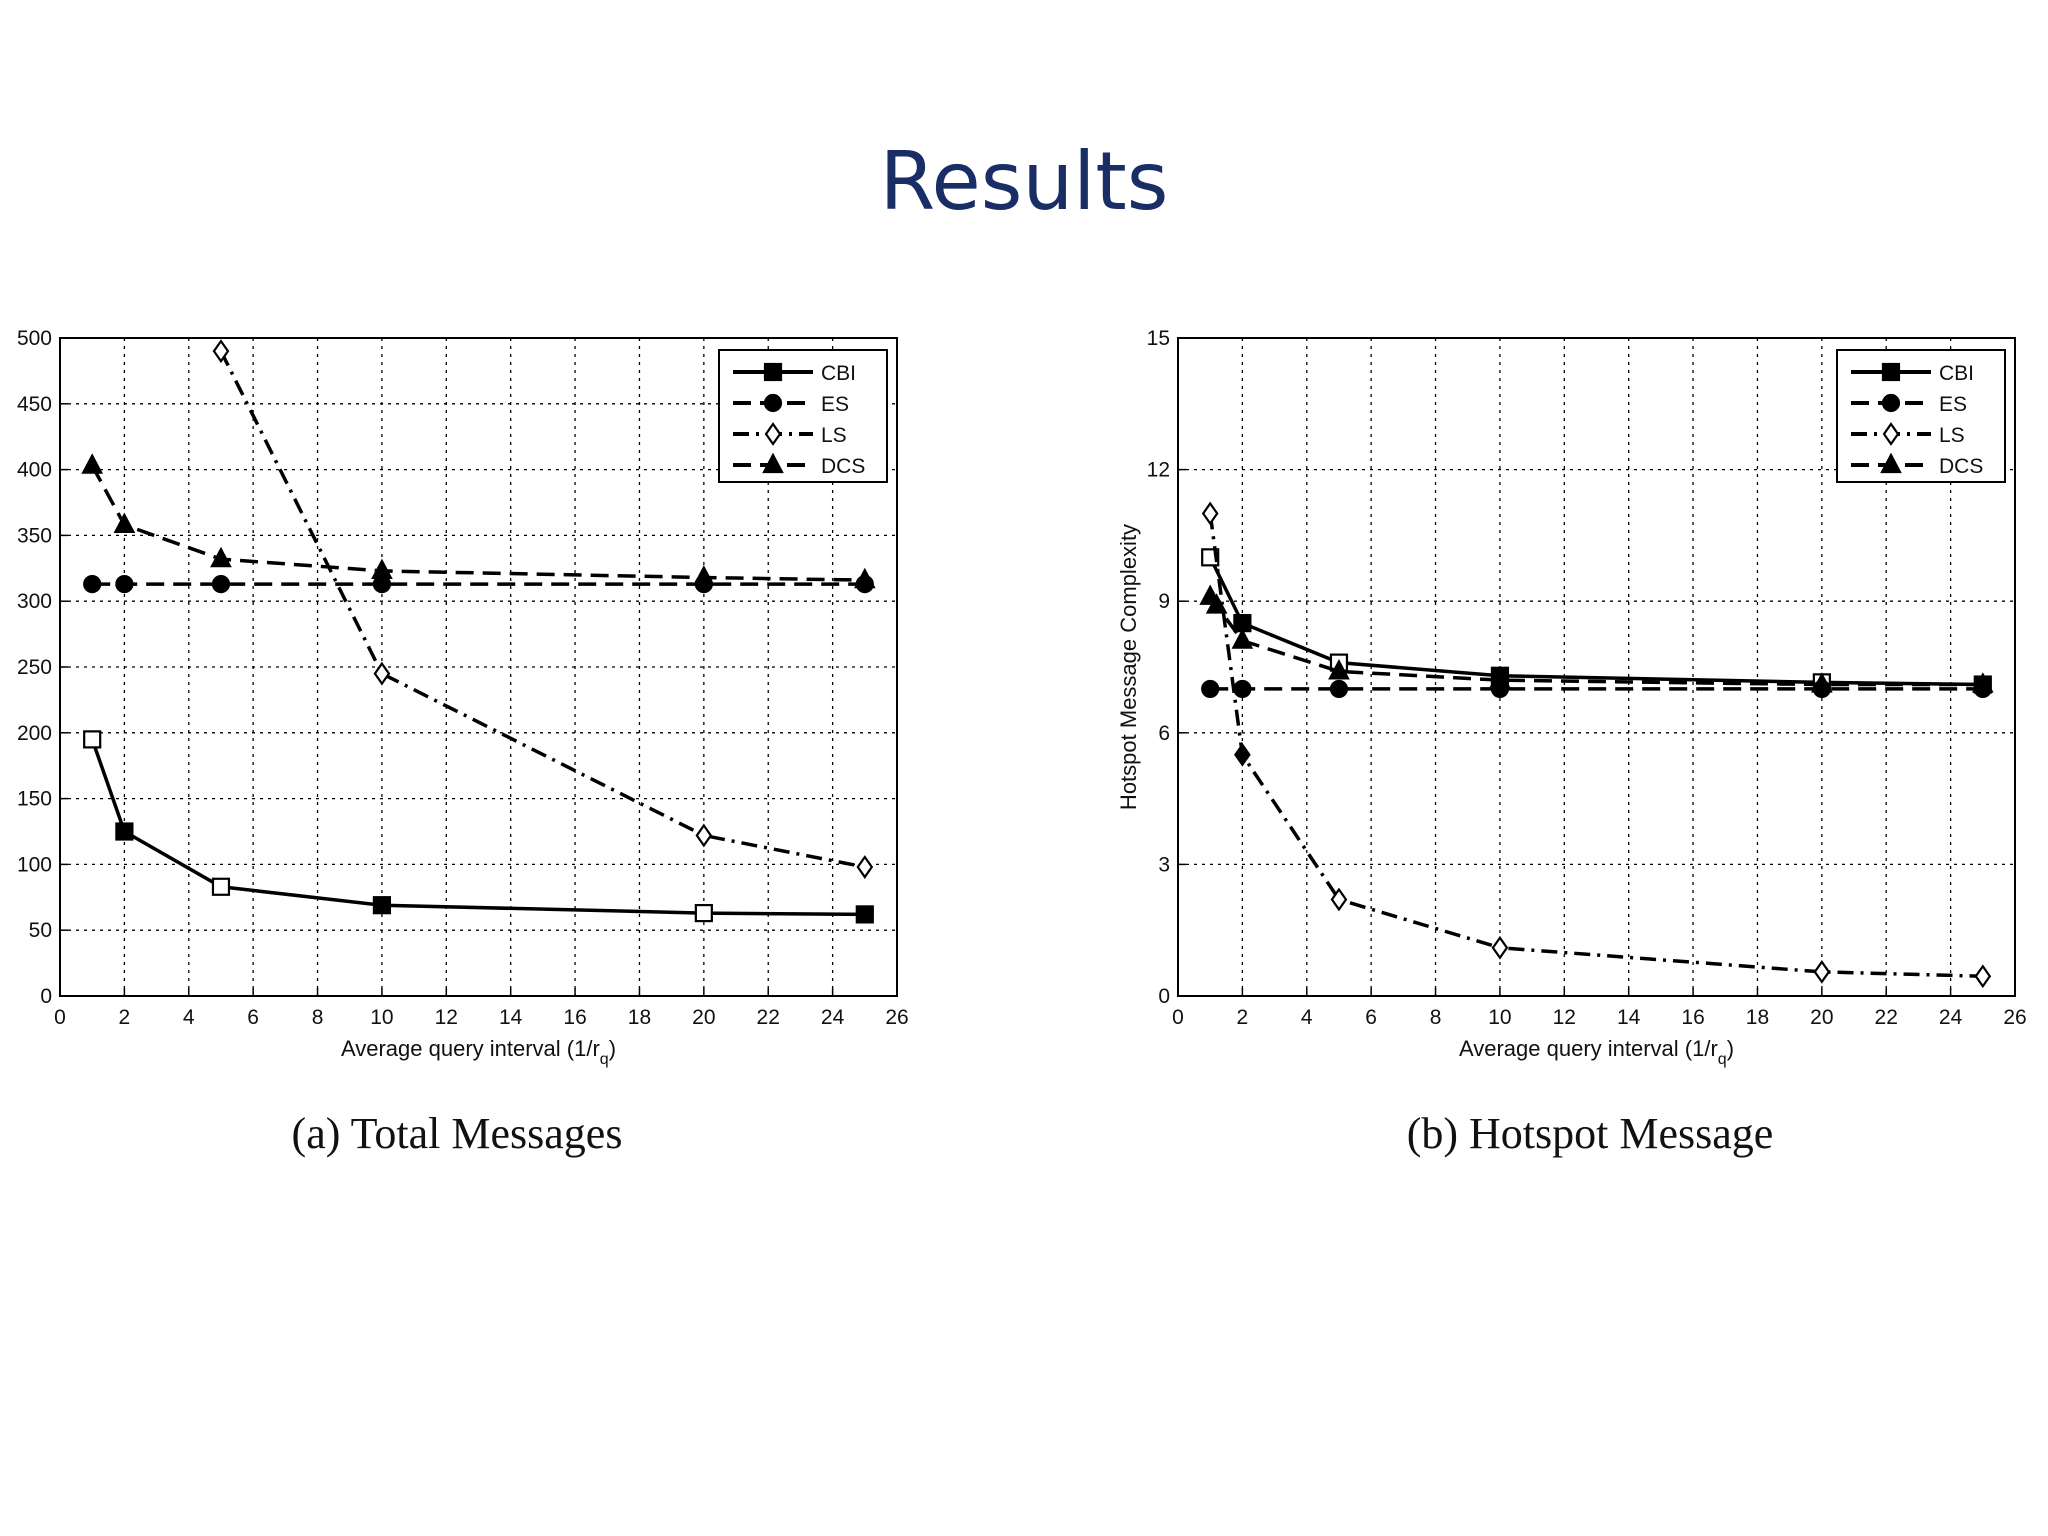 This screenshot has width=2048, height=1536. I want to click on caption-total-messages: (a) Total Messages, so click(457, 1133).